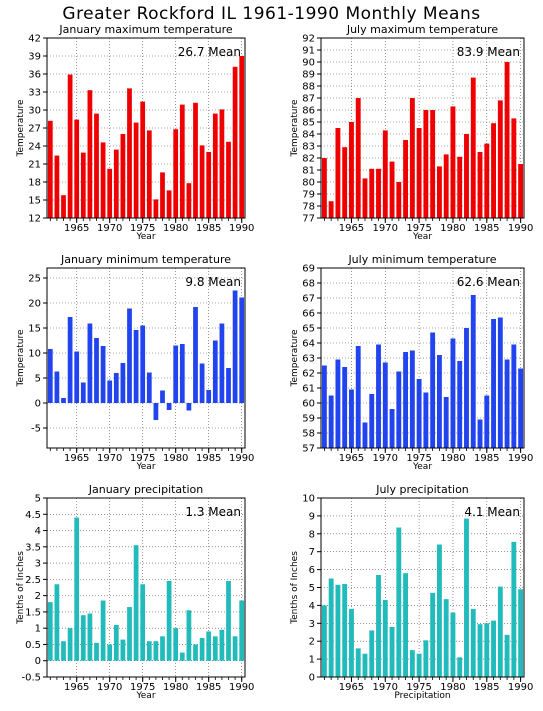 The width and height of the screenshot is (543, 711). Describe the element at coordinates (308, 329) in the screenshot. I see `y-tick-label: 65` at that location.